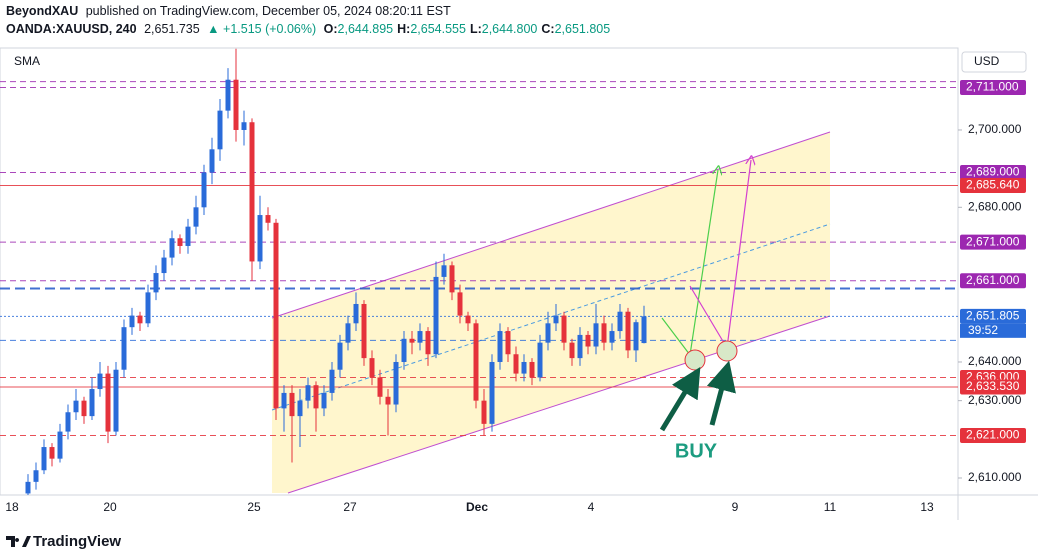 This screenshot has height=560, width=1038. Describe the element at coordinates (477, 507) in the screenshot. I see `x-tick-label: Dec` at that location.